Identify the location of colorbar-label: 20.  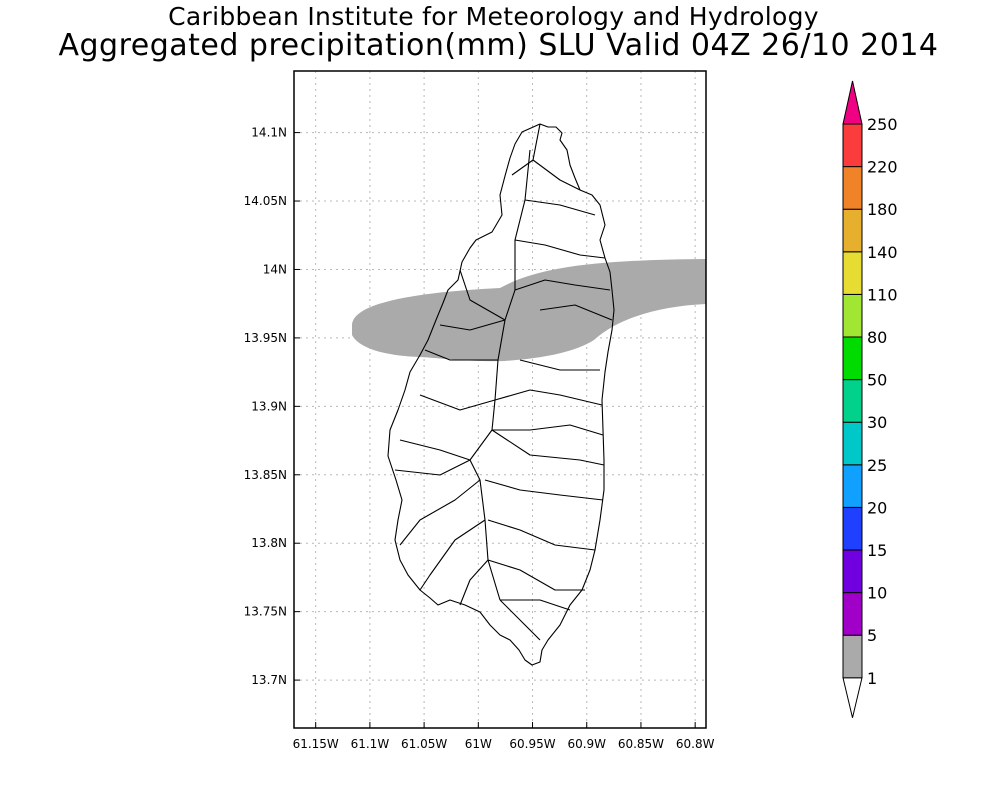
(877, 507).